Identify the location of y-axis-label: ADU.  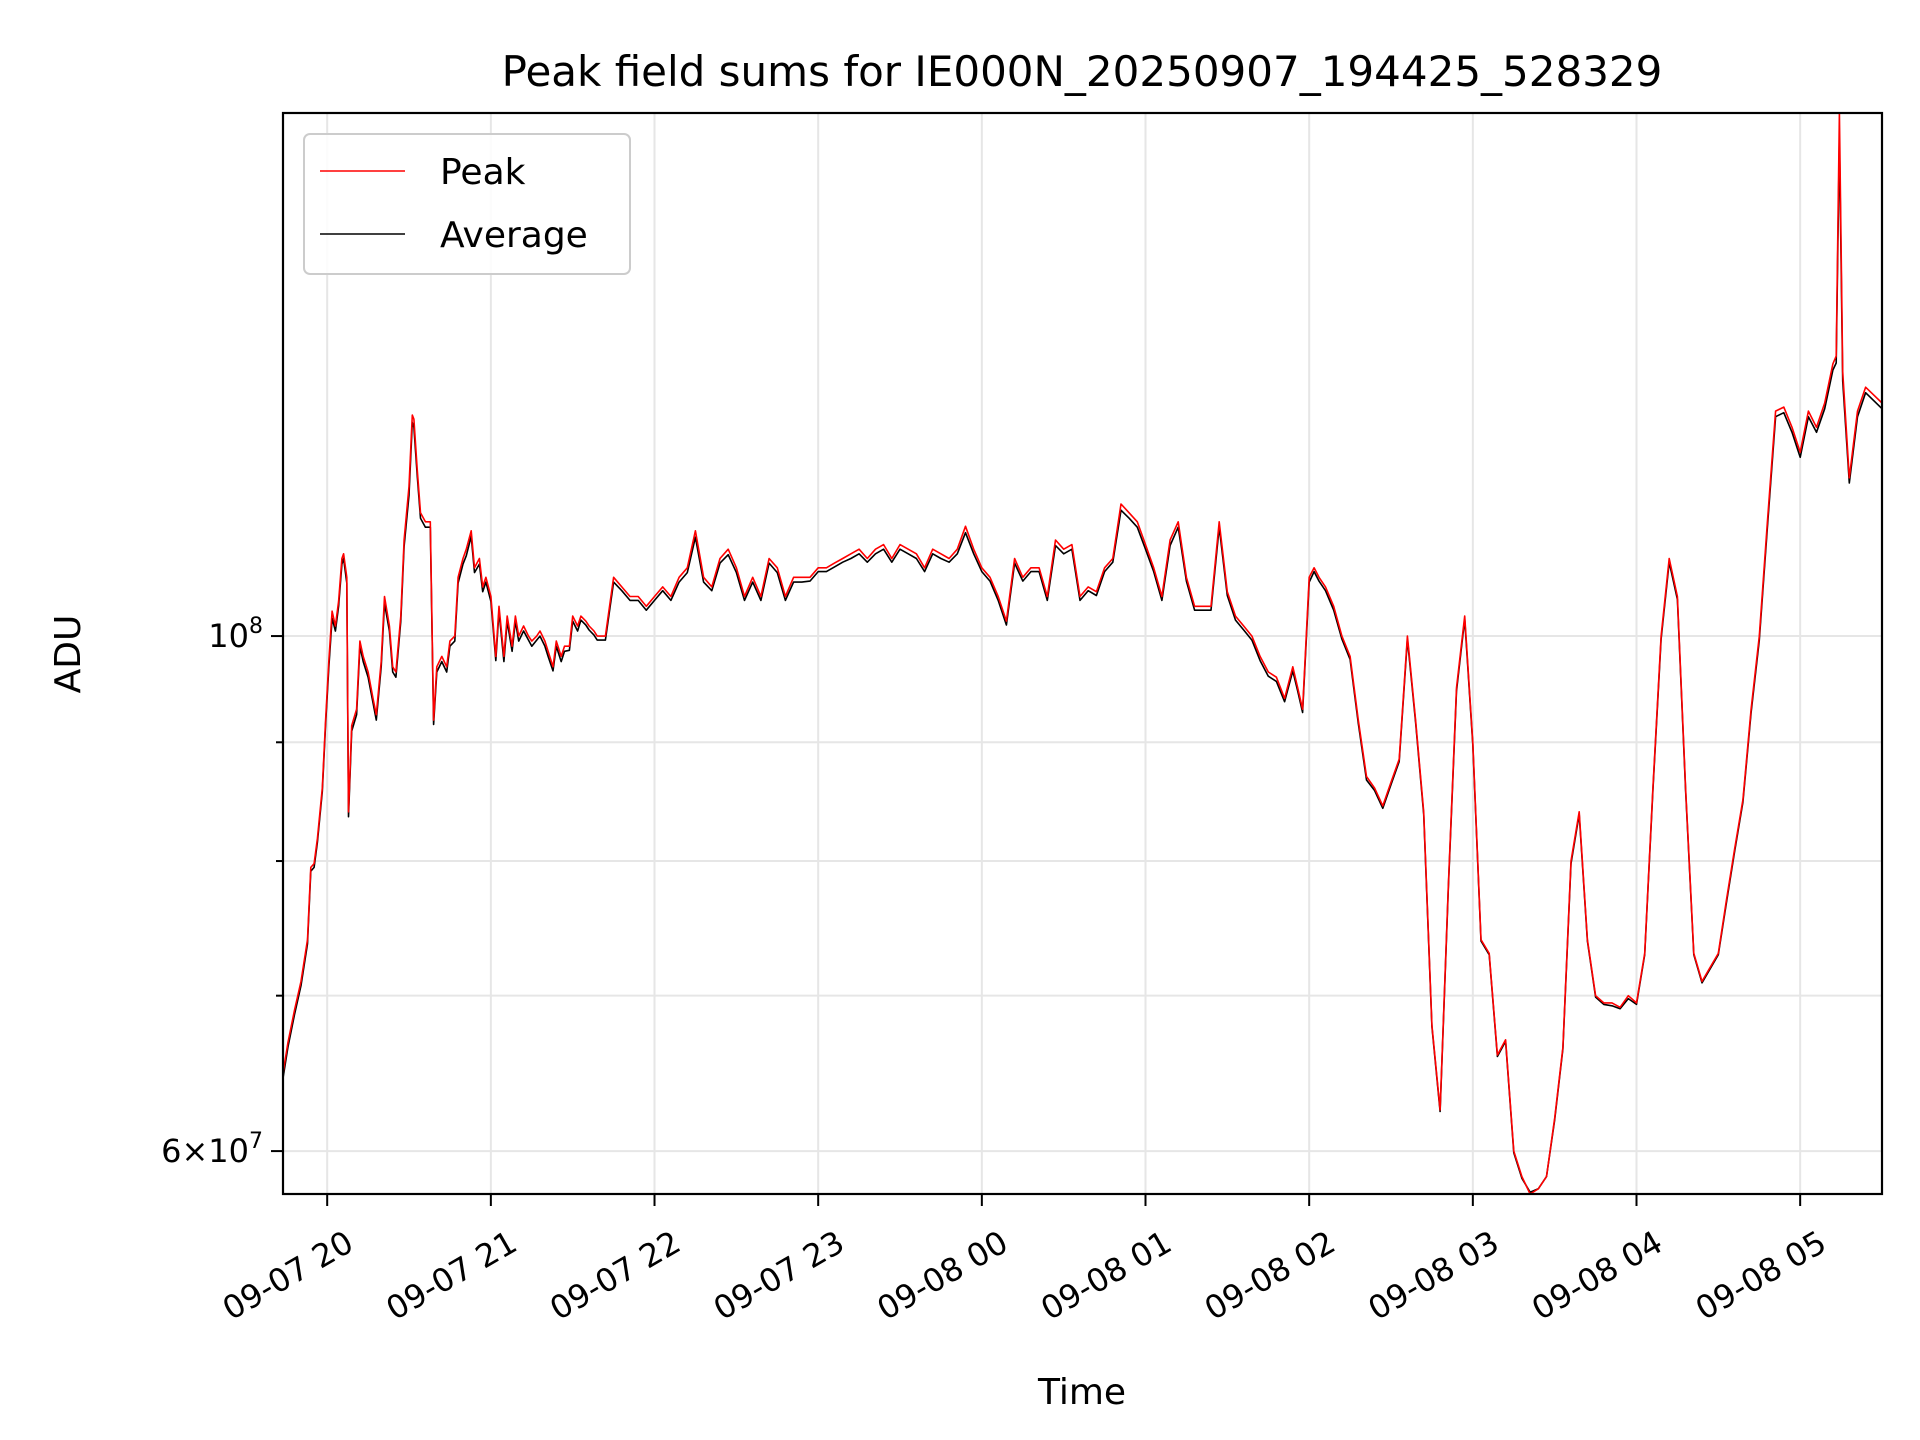
(68, 654).